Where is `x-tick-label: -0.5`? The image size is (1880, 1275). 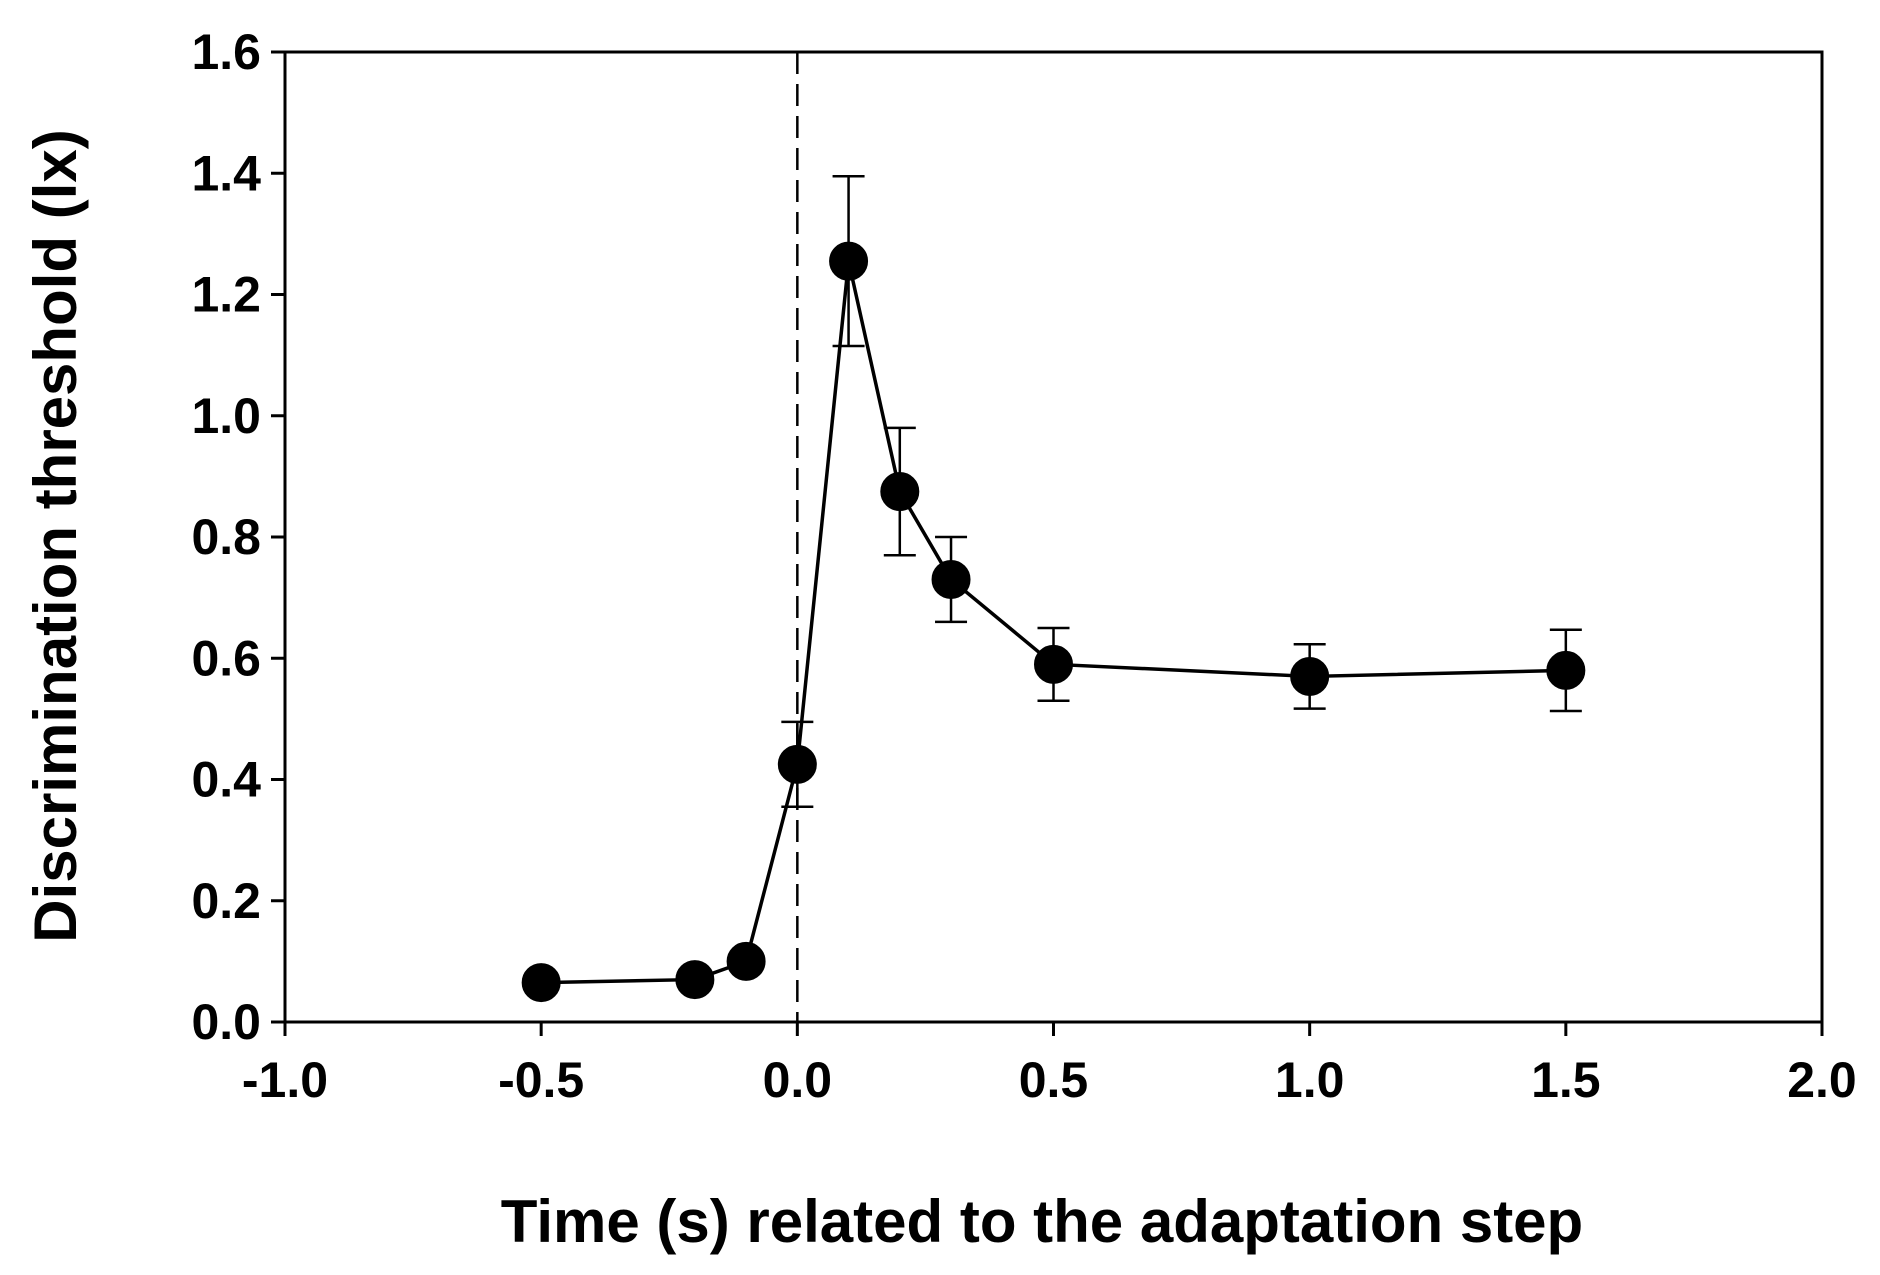
x-tick-label: -0.5 is located at coordinates (541, 1080).